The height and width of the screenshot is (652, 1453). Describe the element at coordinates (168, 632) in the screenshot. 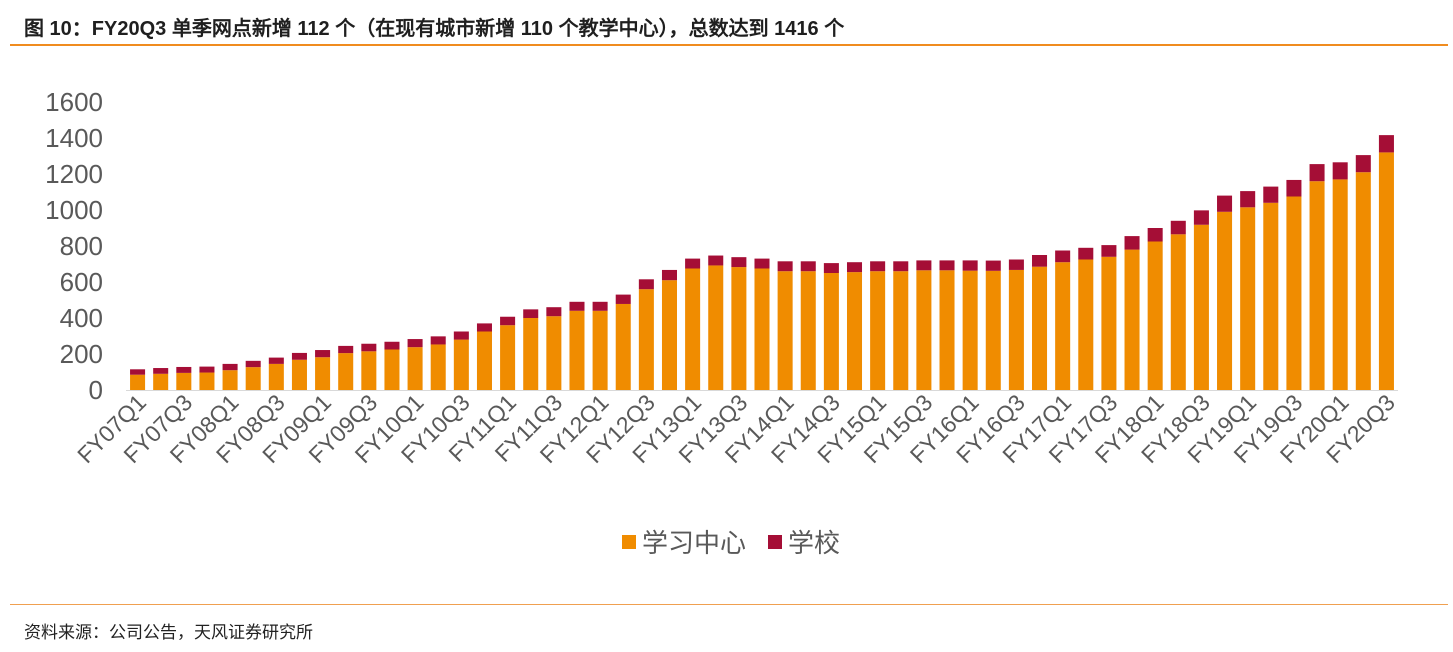

I see `source-note: 资料来源：公司公告，天风证券研究所` at that location.